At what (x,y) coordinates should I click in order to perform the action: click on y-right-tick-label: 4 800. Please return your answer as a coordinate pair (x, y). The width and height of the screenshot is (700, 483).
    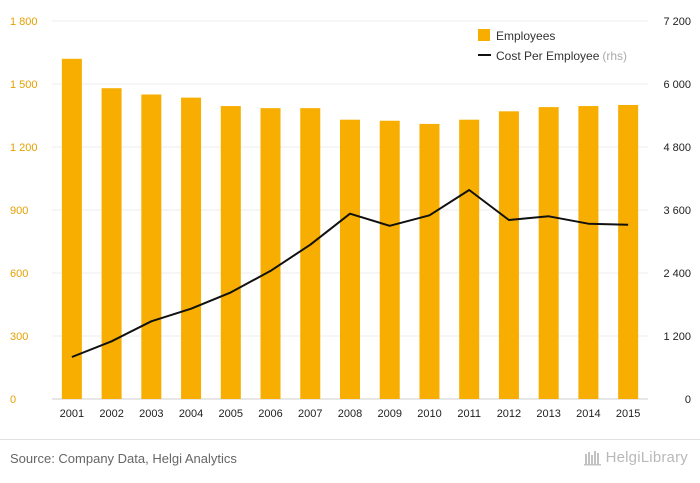
    Looking at the image, I should click on (677, 148).